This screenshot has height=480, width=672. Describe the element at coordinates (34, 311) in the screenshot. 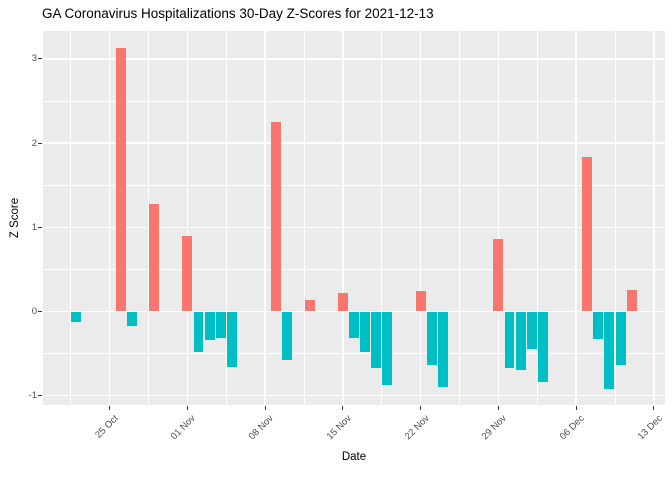

I see `y-tick-label: 0` at that location.